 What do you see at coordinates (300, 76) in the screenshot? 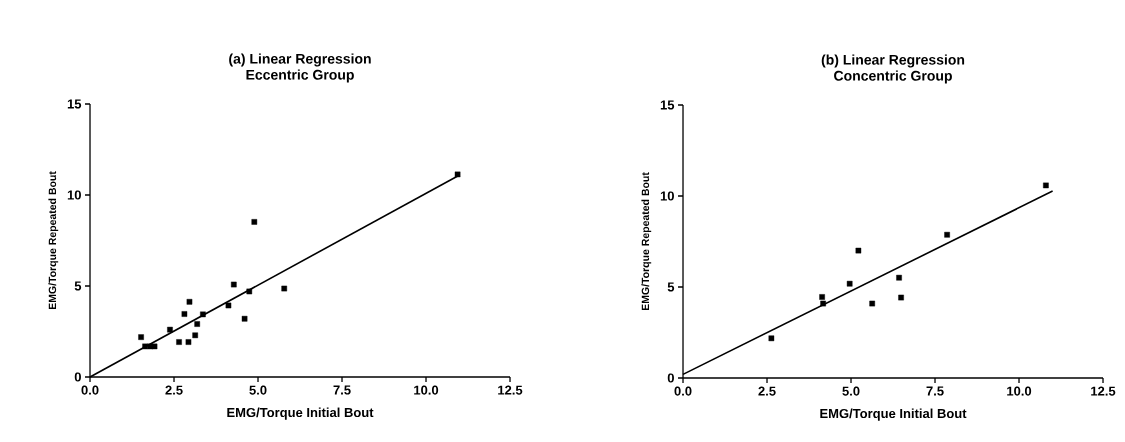
I see `chart-subtitle: Eccentric Group` at bounding box center [300, 76].